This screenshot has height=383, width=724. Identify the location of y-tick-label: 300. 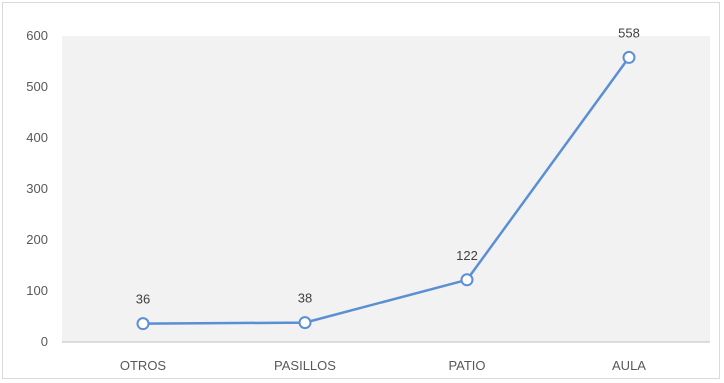
(37, 188).